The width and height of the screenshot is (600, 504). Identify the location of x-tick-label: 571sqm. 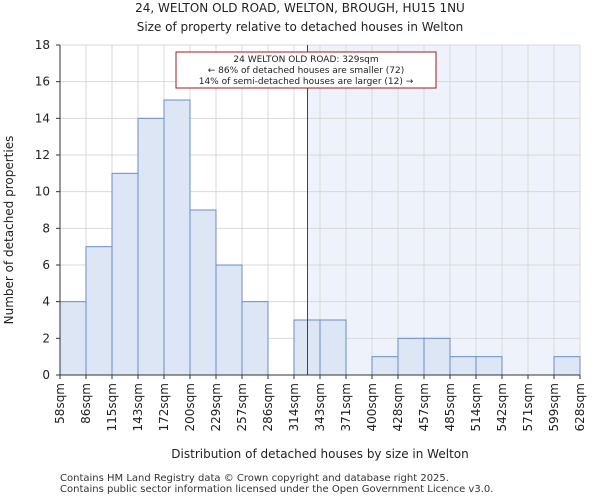
(528, 407).